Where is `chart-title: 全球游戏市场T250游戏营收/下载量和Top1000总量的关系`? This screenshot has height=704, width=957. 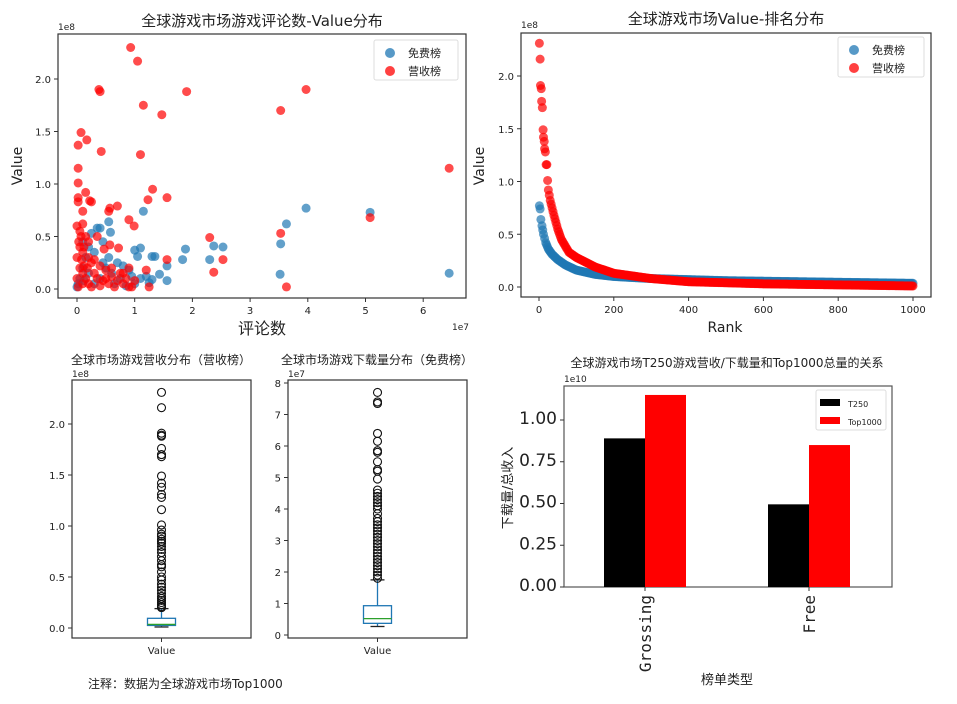
chart-title: 全球游戏市场T250游戏营收/下载量和Top1000总量的关系 is located at coordinates (726, 362).